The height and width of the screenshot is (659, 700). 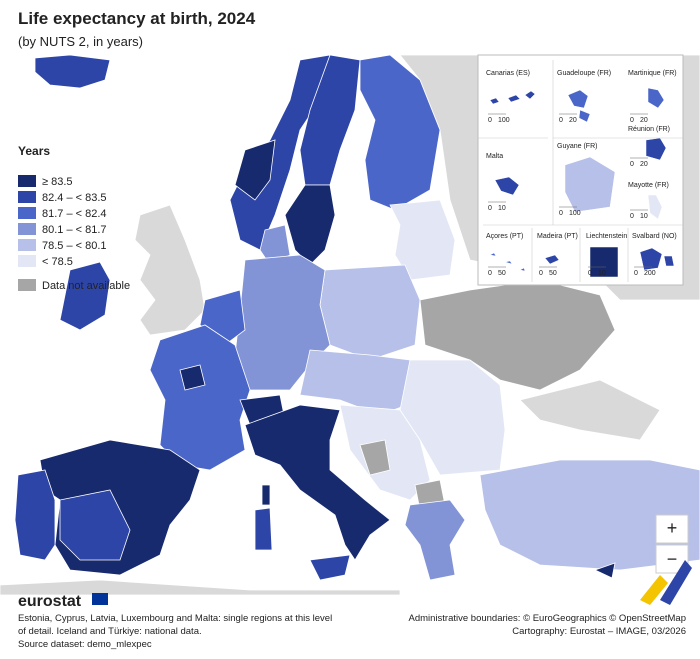 What do you see at coordinates (50, 601) in the screenshot?
I see `eurostat-logo: eurostat` at bounding box center [50, 601].